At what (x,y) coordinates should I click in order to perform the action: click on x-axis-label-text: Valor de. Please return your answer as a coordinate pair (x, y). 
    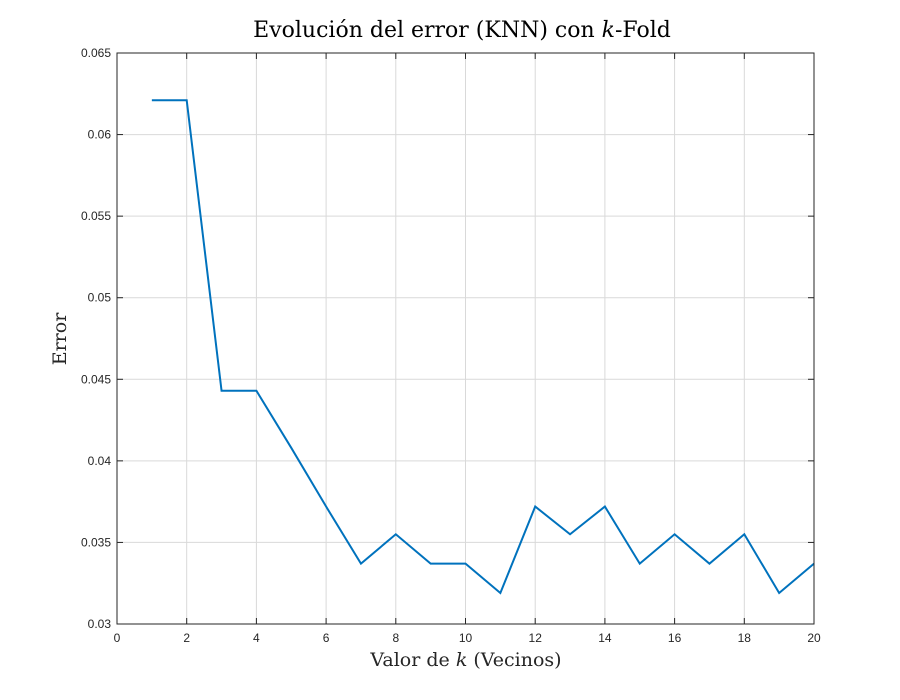
    Looking at the image, I should click on (412, 660).